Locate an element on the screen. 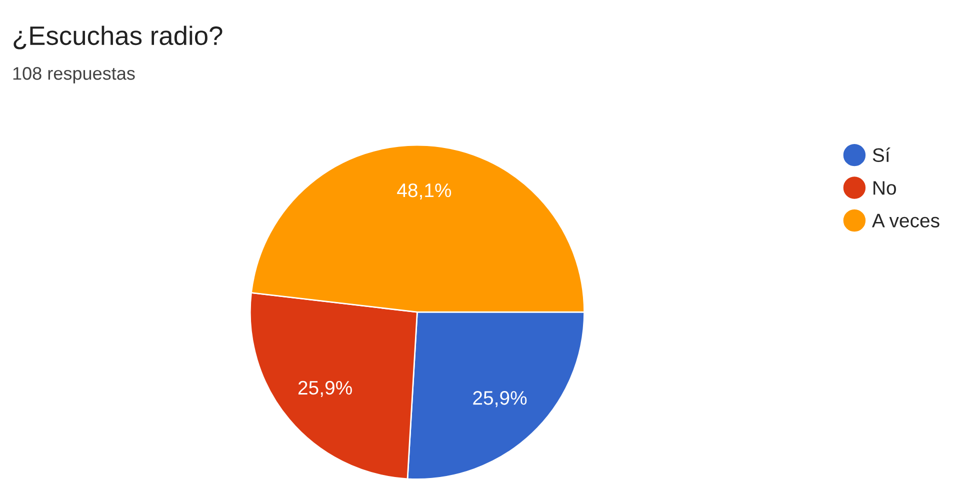 This screenshot has width=958, height=485. legend-label: Sí is located at coordinates (881, 155).